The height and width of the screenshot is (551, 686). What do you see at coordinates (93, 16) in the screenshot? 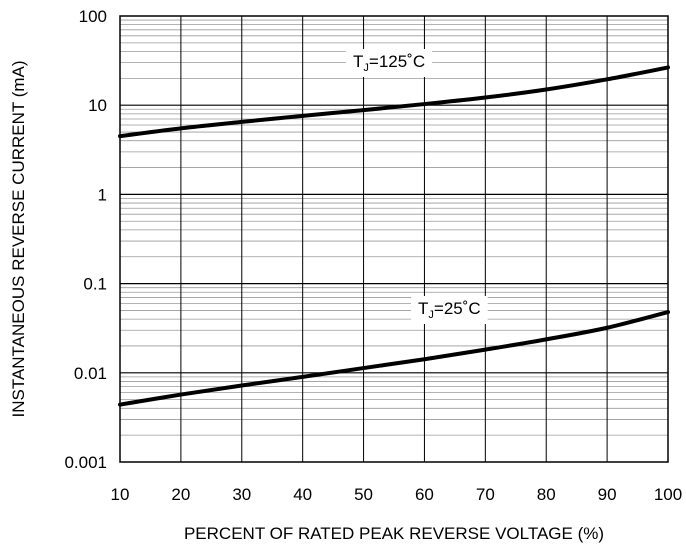
I see `y-tick-label: 100` at bounding box center [93, 16].